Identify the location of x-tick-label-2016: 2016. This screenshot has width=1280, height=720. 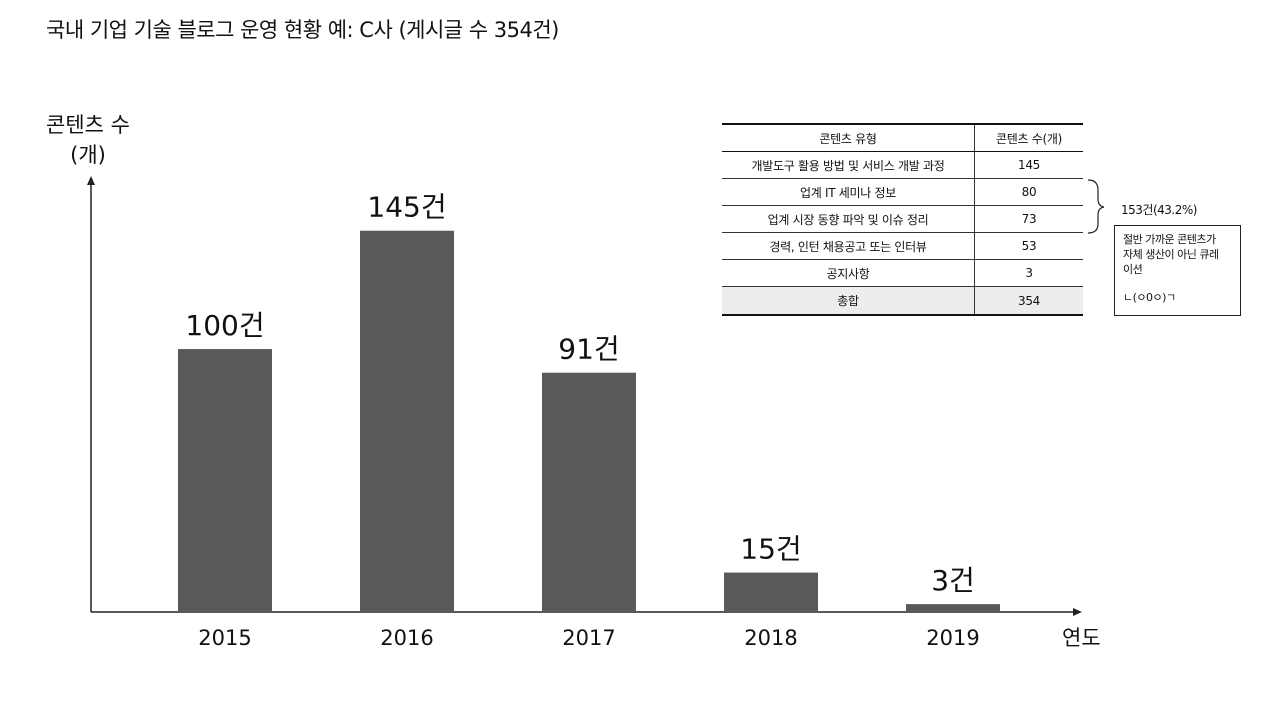
(406, 638).